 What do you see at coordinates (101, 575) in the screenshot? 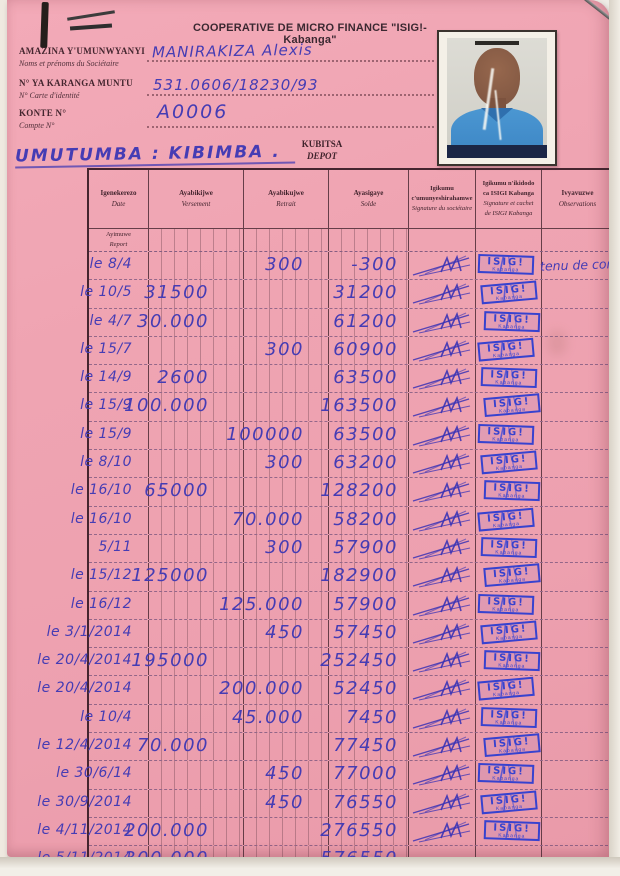
I see `date-handwritten: le 15/12` at bounding box center [101, 575].